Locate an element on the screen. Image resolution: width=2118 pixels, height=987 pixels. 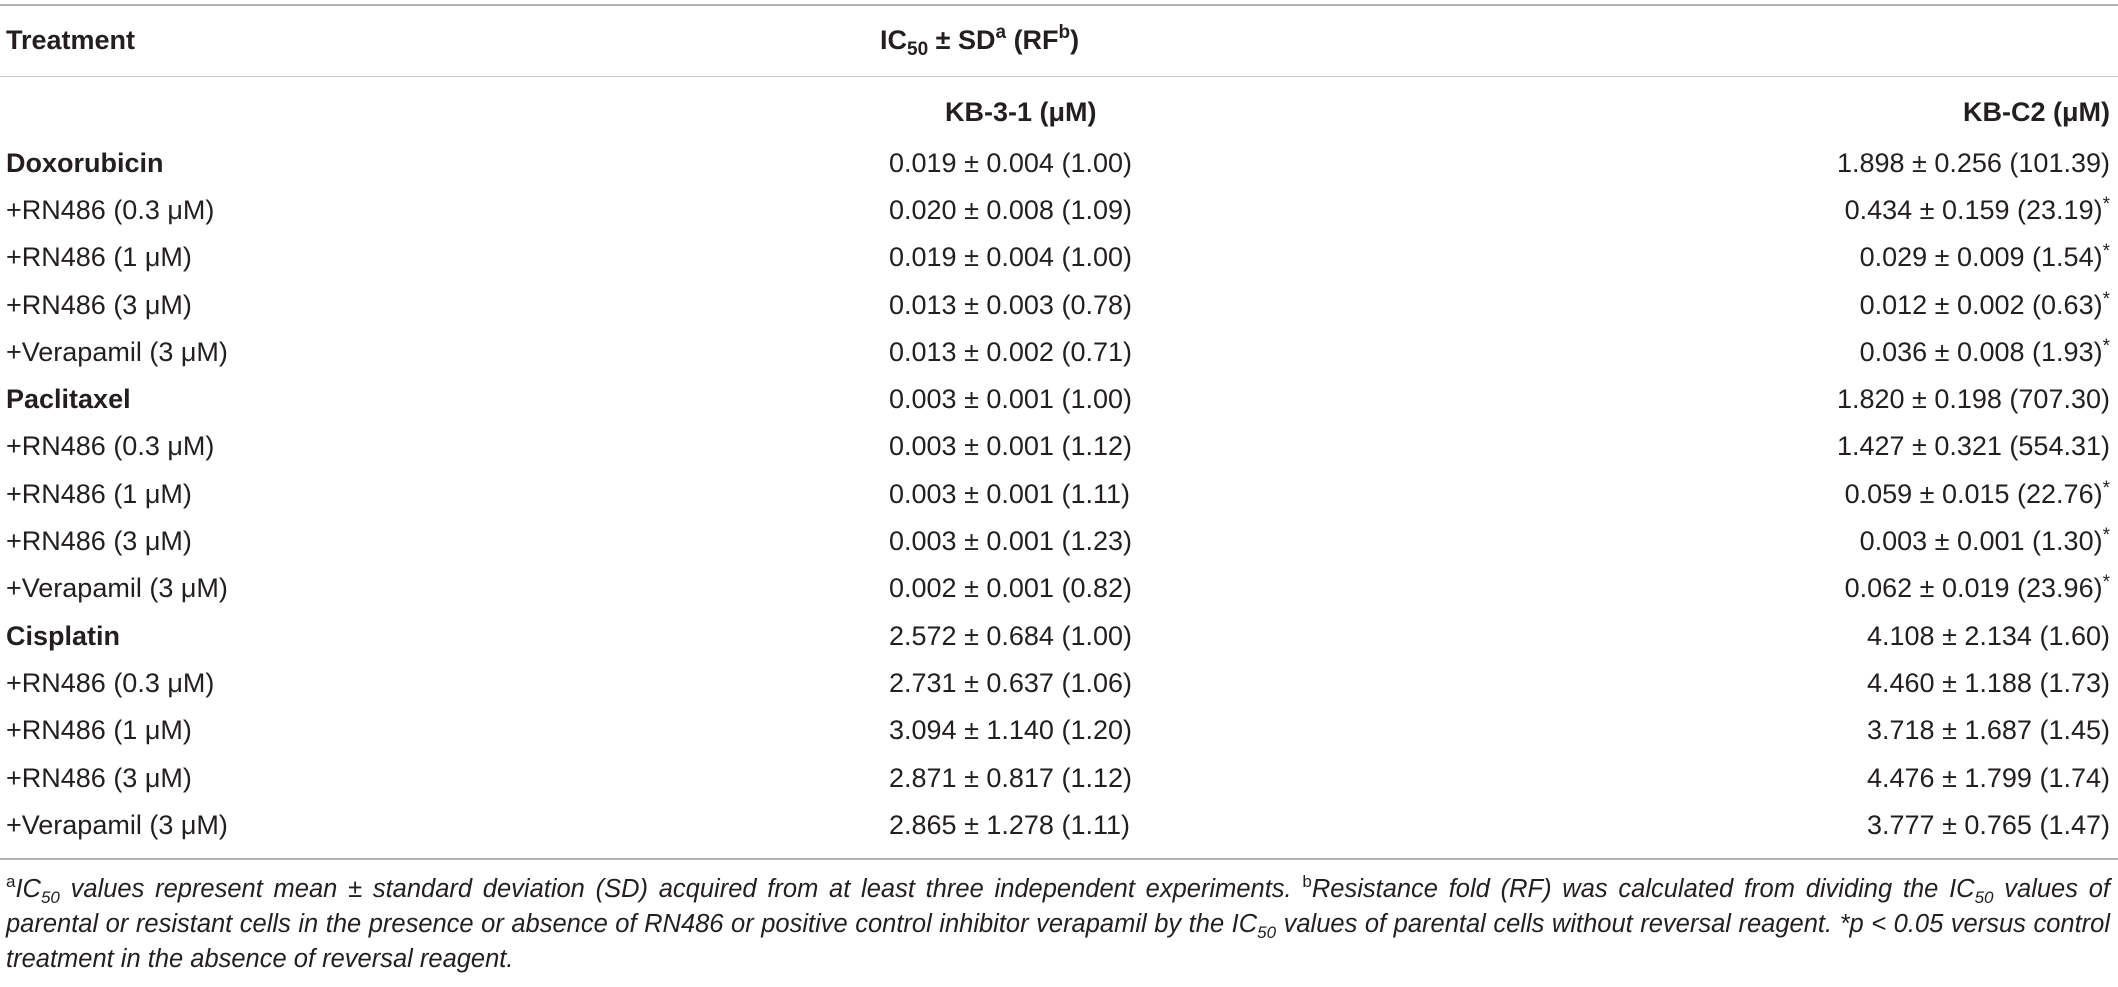
kbc2-value: 3.718 ± 1.687 (1.45) is located at coordinates (1988, 730).